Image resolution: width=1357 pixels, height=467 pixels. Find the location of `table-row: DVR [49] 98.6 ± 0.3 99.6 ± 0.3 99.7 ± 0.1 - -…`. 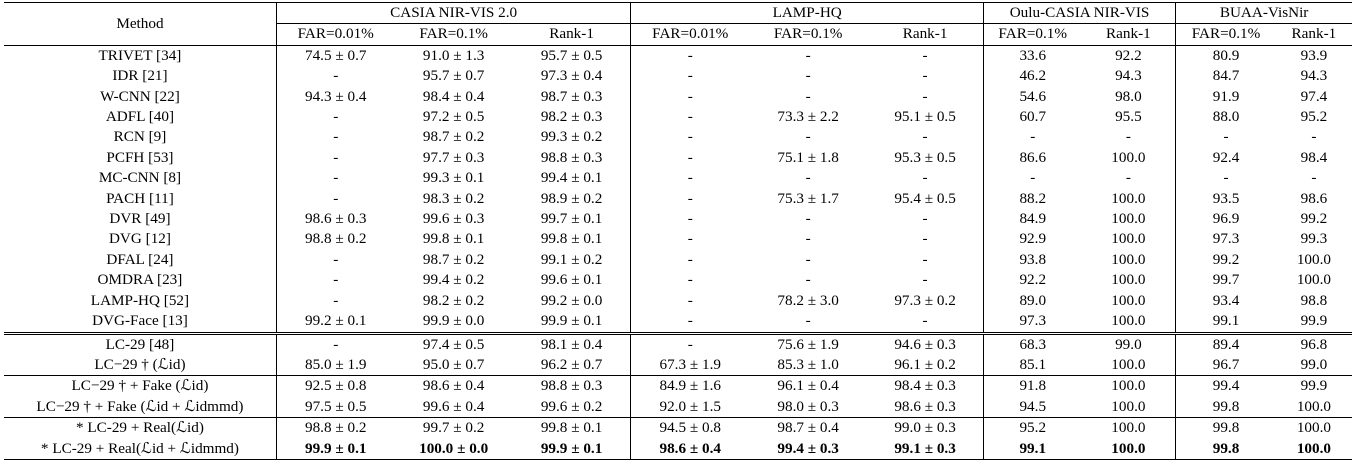

table-row: DVR [49] 98.6 ± 0.3 99.6 ± 0.3 99.7 ± 0.1 - -… is located at coordinates (678, 219).